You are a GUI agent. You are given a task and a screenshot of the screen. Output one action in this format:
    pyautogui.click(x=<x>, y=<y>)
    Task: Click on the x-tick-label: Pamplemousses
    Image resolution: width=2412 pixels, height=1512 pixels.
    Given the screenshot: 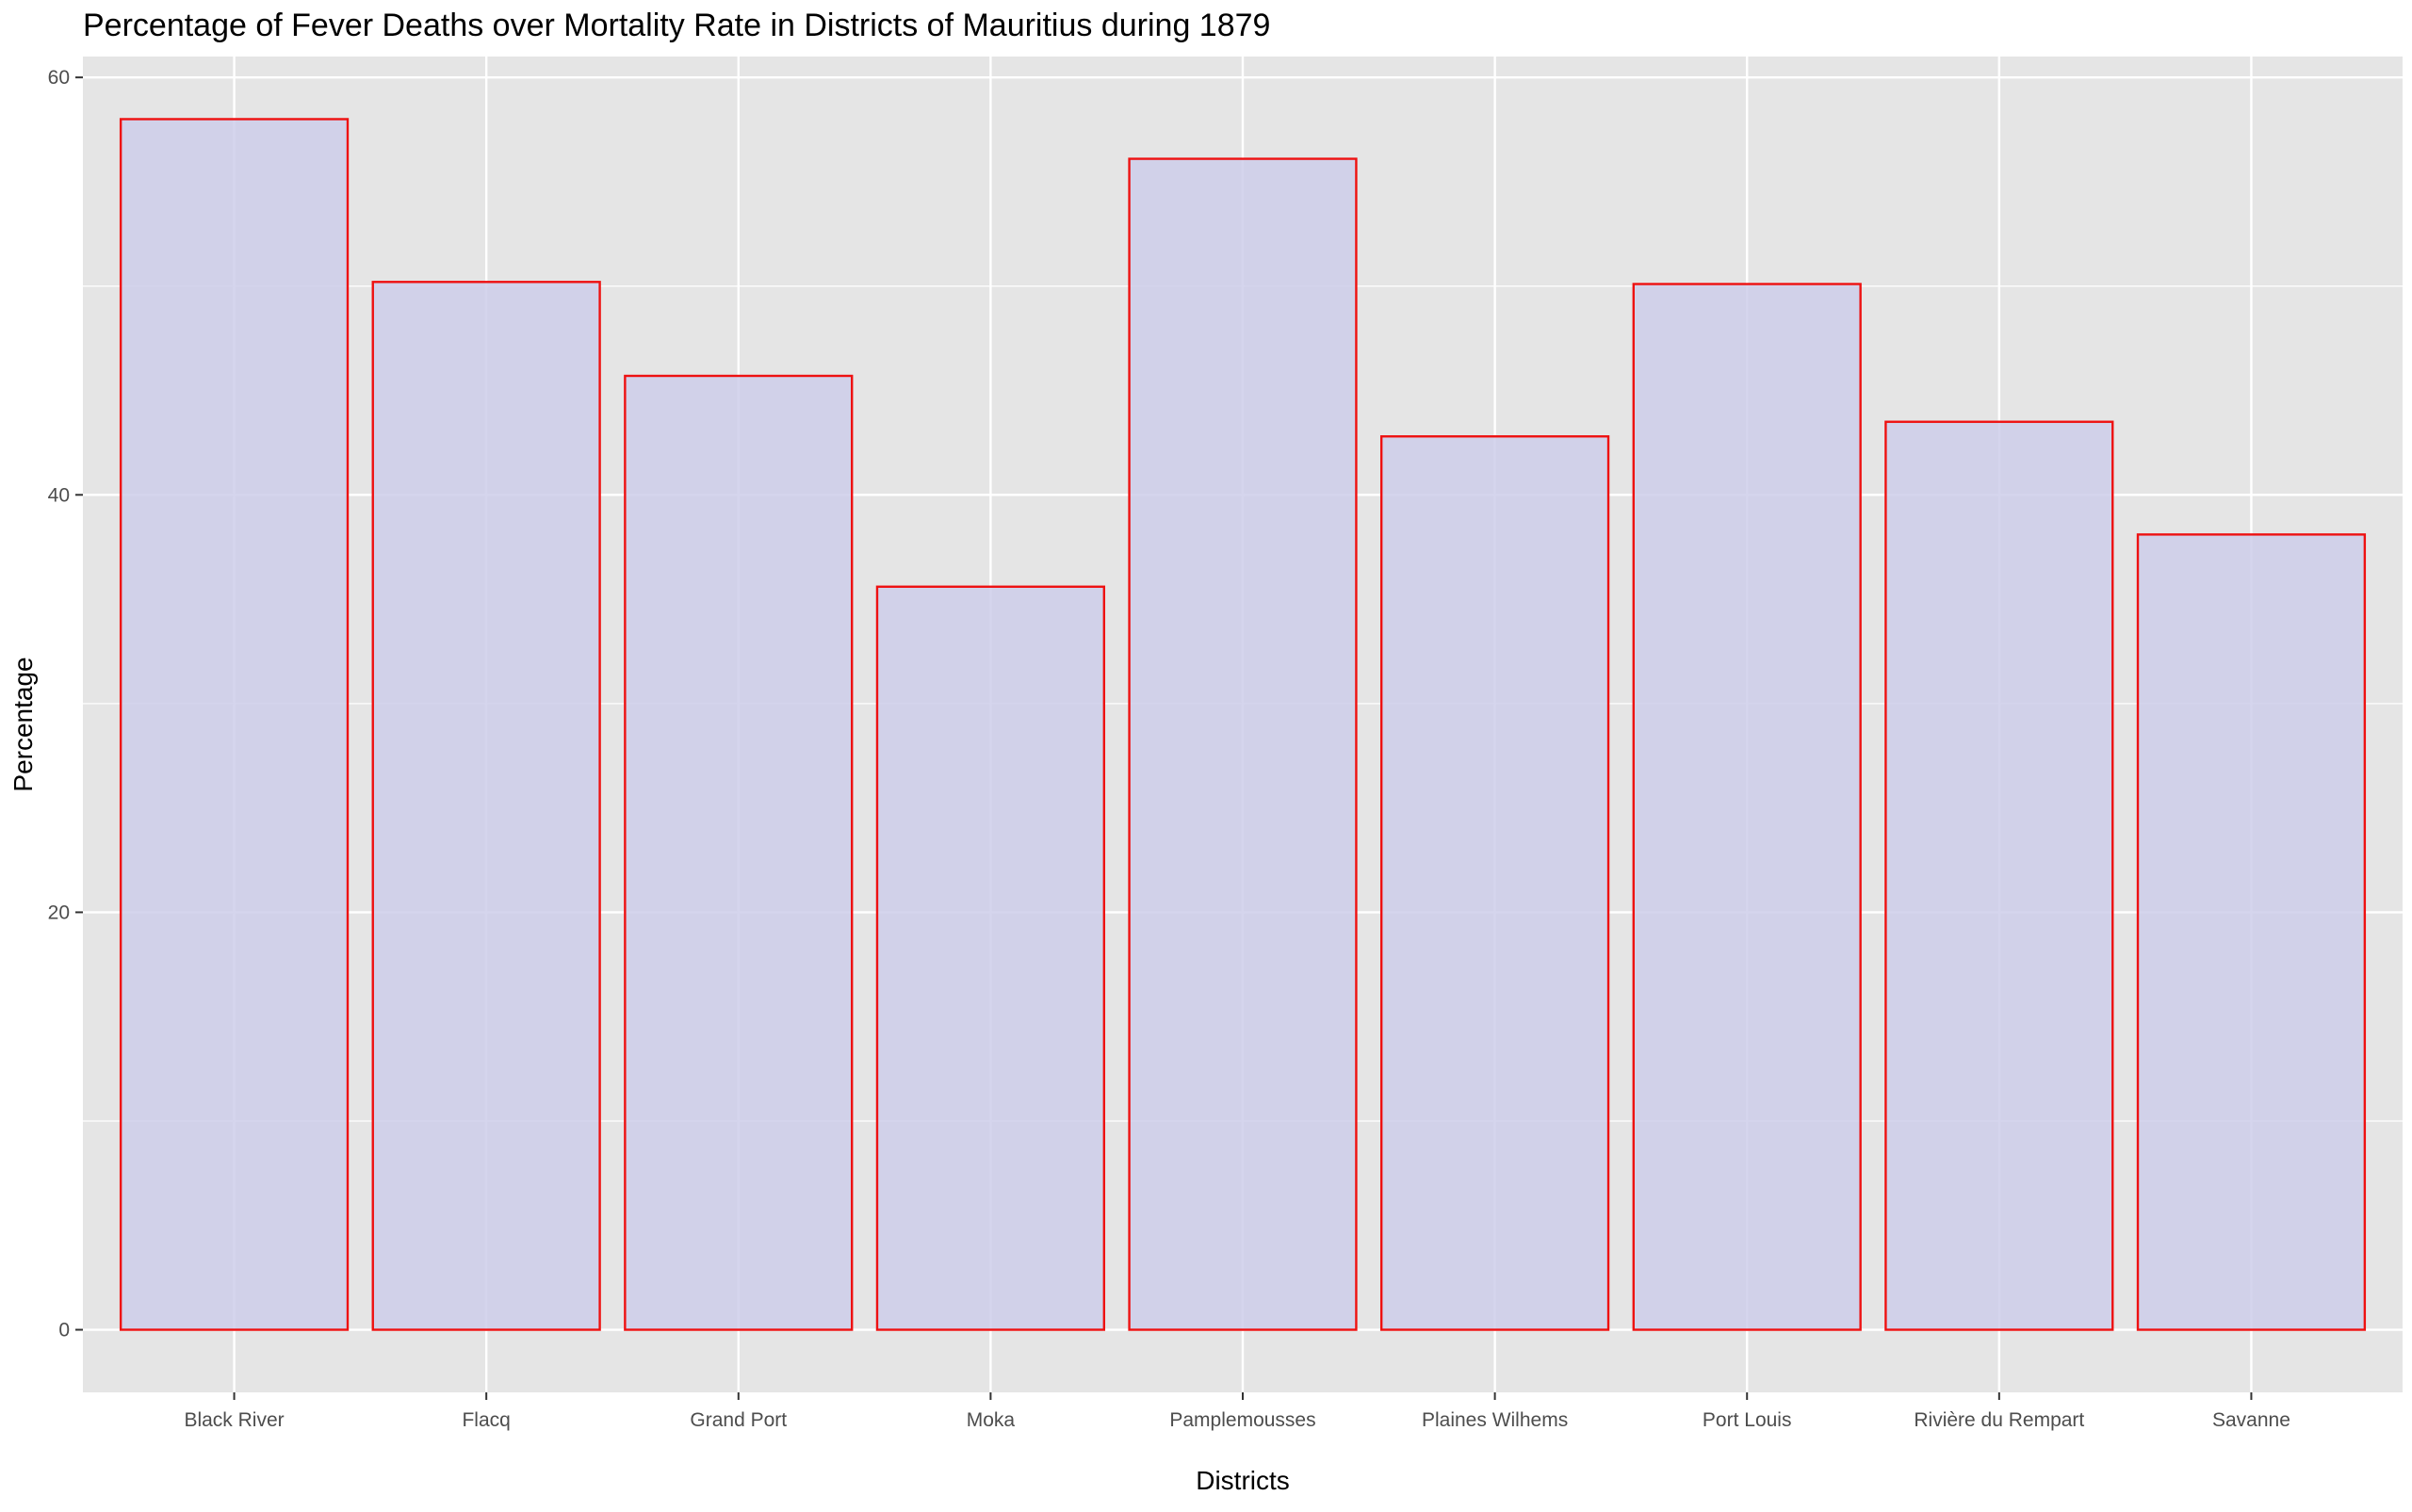 What is the action you would take?
    pyautogui.click(x=1242, y=1420)
    